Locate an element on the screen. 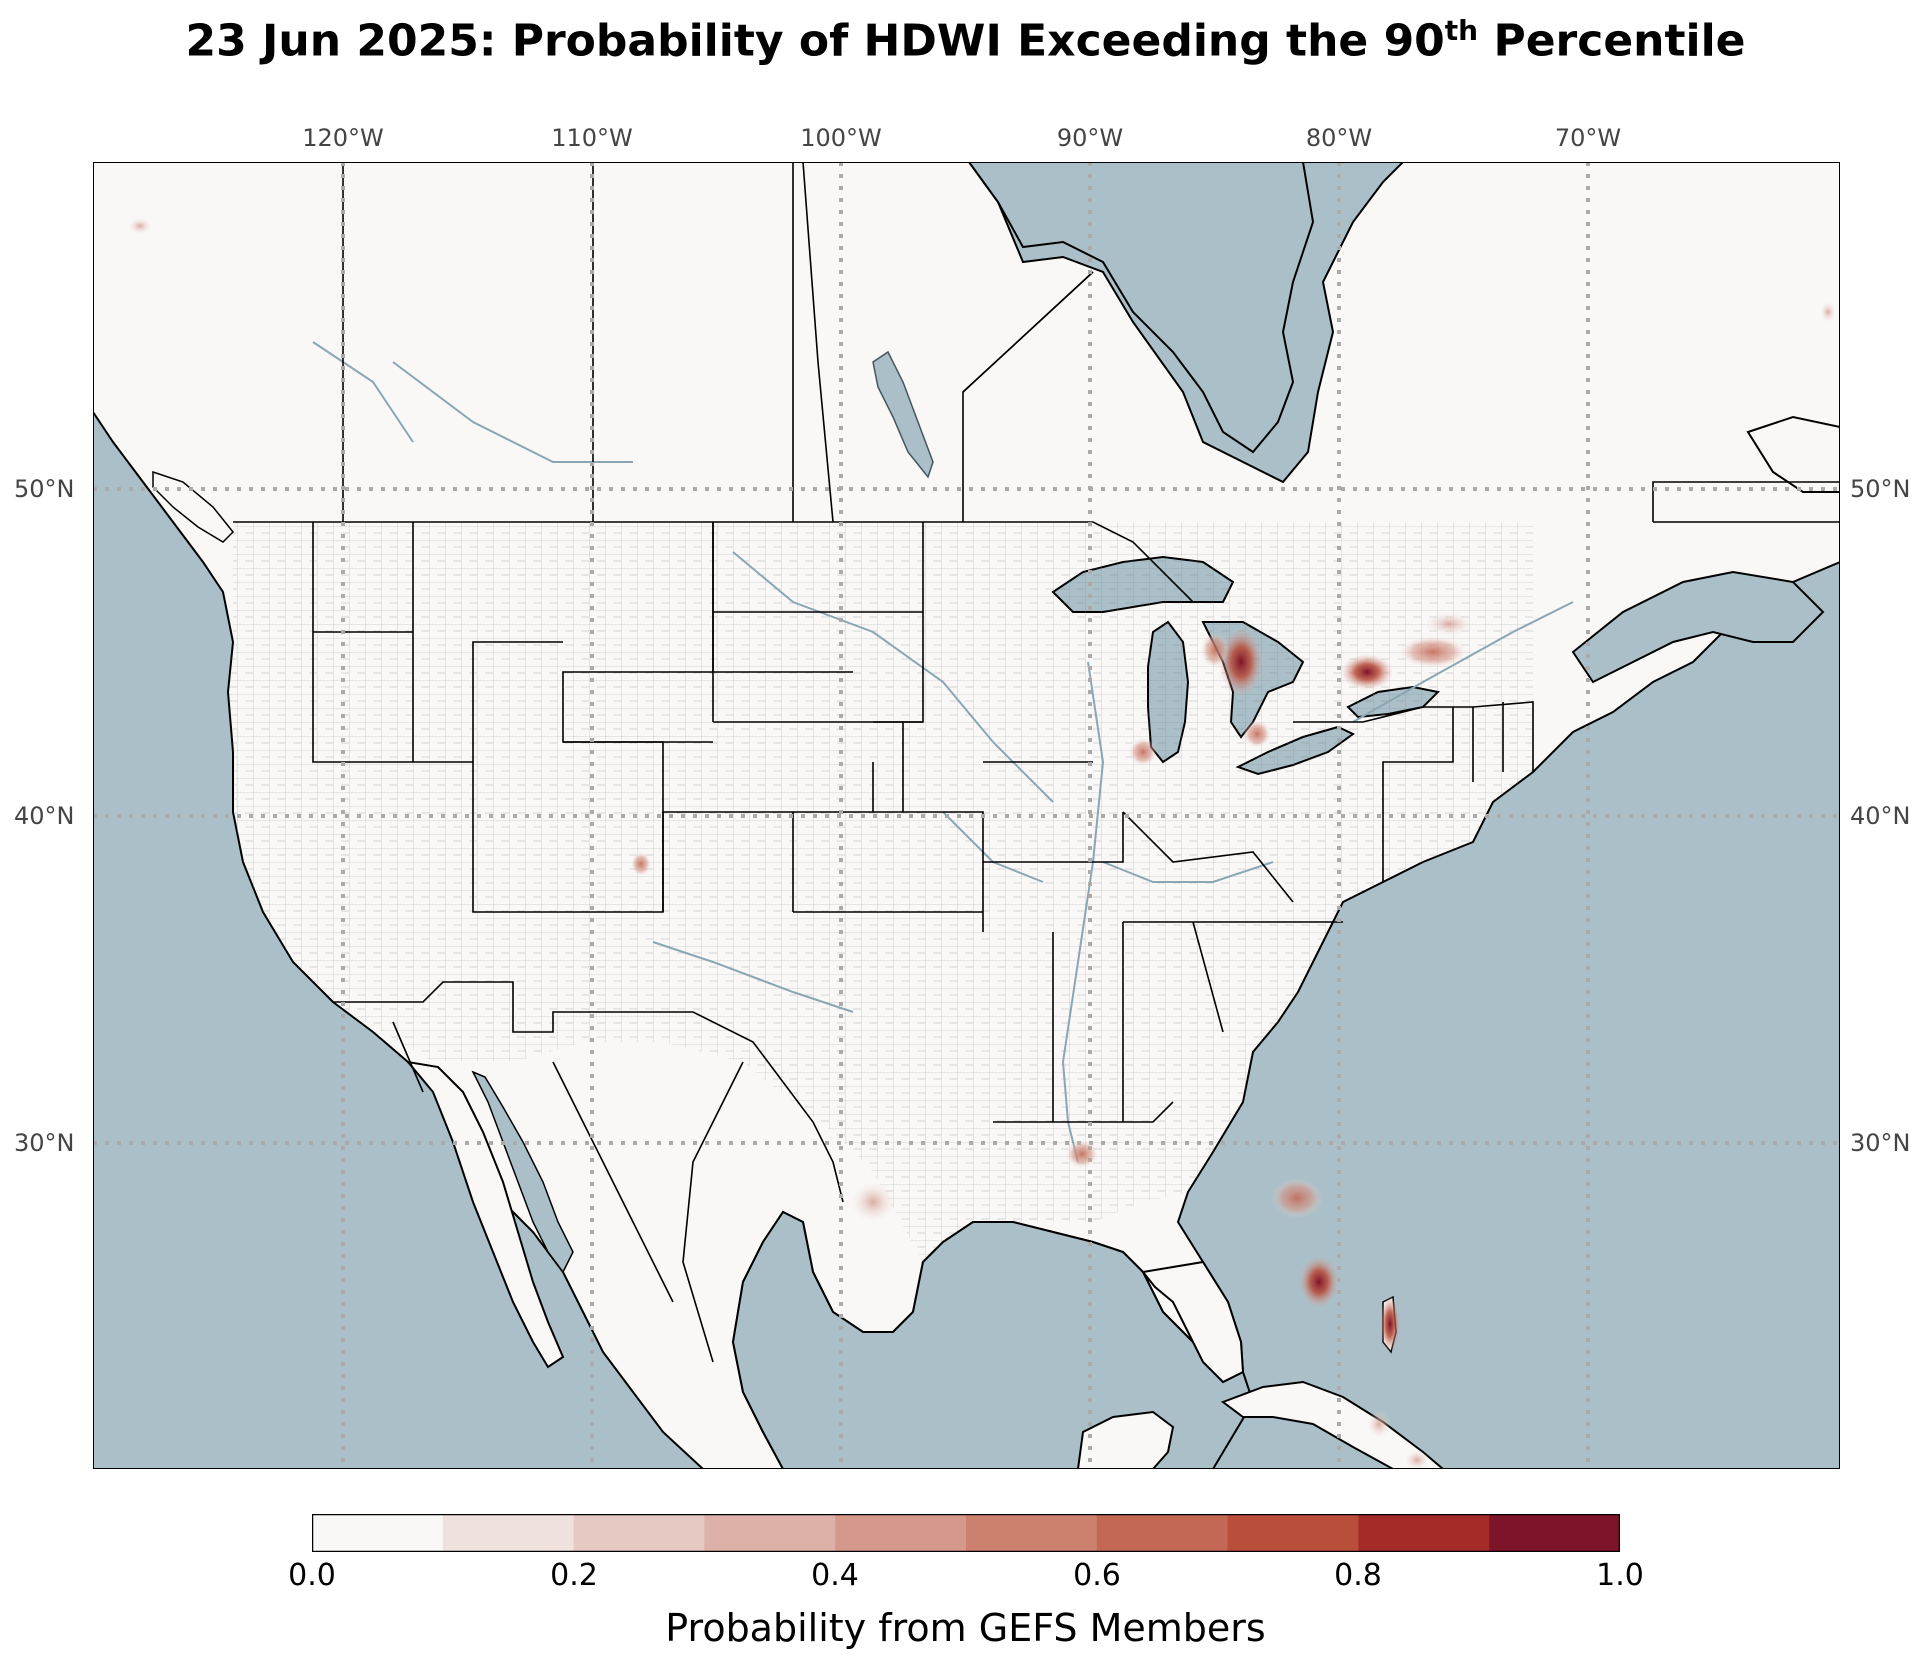  lat-label-50n-left: 50°N is located at coordinates (44, 489).